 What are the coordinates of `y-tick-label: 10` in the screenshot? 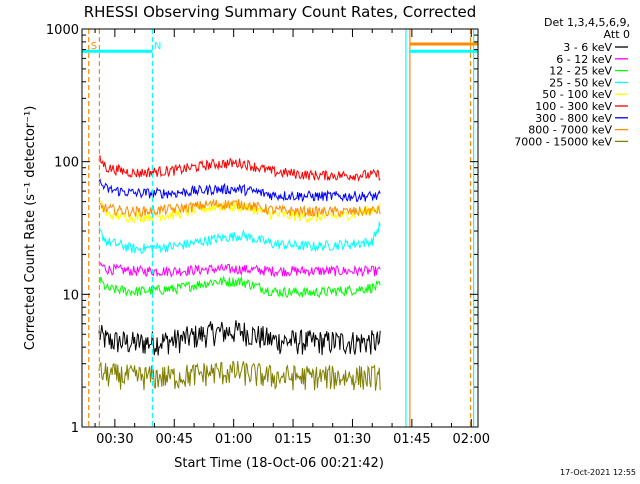 It's located at (70, 295).